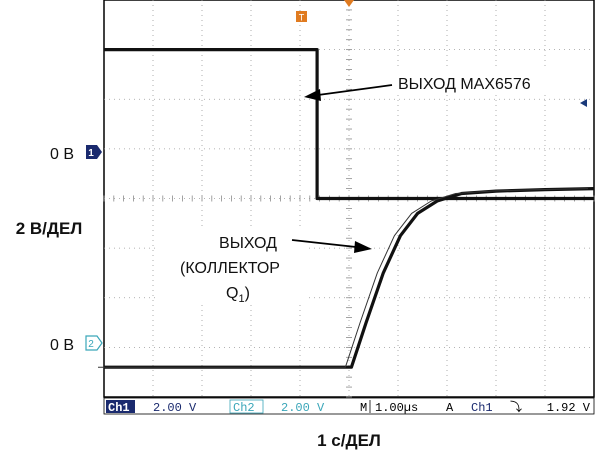 The width and height of the screenshot is (600, 463). I want to click on status-timebase-label: M, so click(363, 408).